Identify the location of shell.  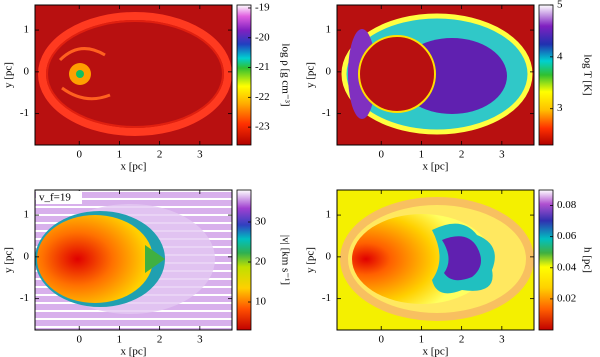
(135, 74).